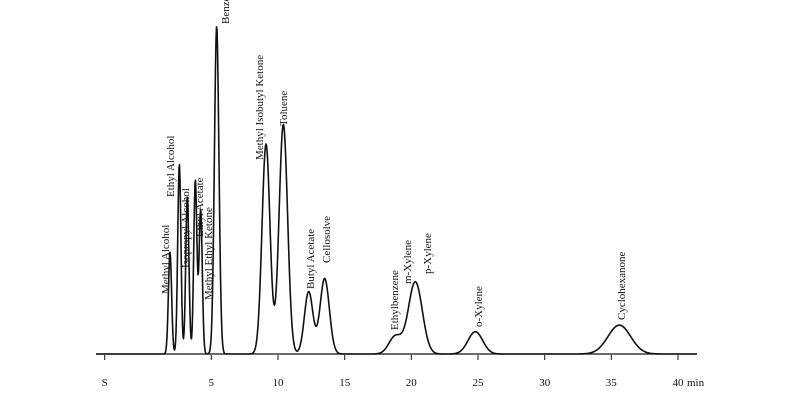 This screenshot has height=400, width=800. I want to click on peak-label: Cellosolve, so click(327, 239).